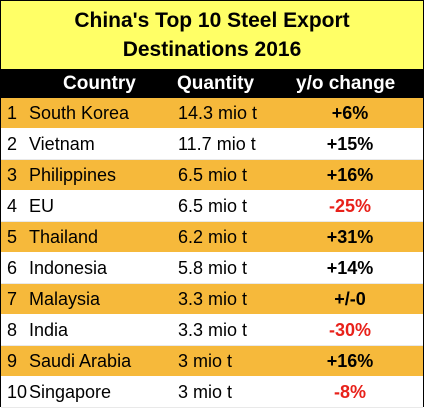 The width and height of the screenshot is (424, 408). I want to click on table-header: Country Quantity y/o change, so click(212, 83).